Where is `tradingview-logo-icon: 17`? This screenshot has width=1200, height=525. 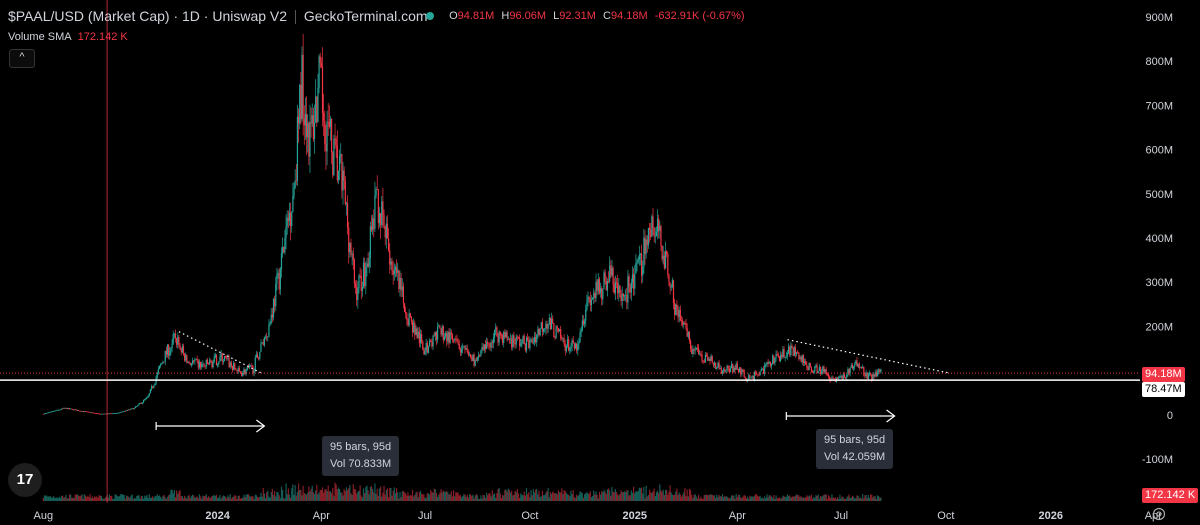
tradingview-logo-icon: 17 is located at coordinates (25, 480).